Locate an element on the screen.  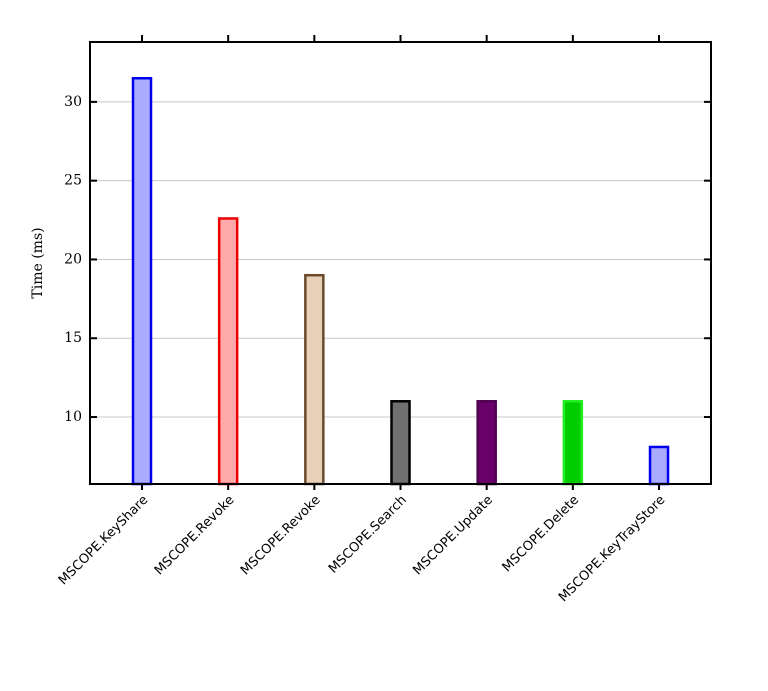
y-axis-label: Time (ms) is located at coordinates (38, 262).